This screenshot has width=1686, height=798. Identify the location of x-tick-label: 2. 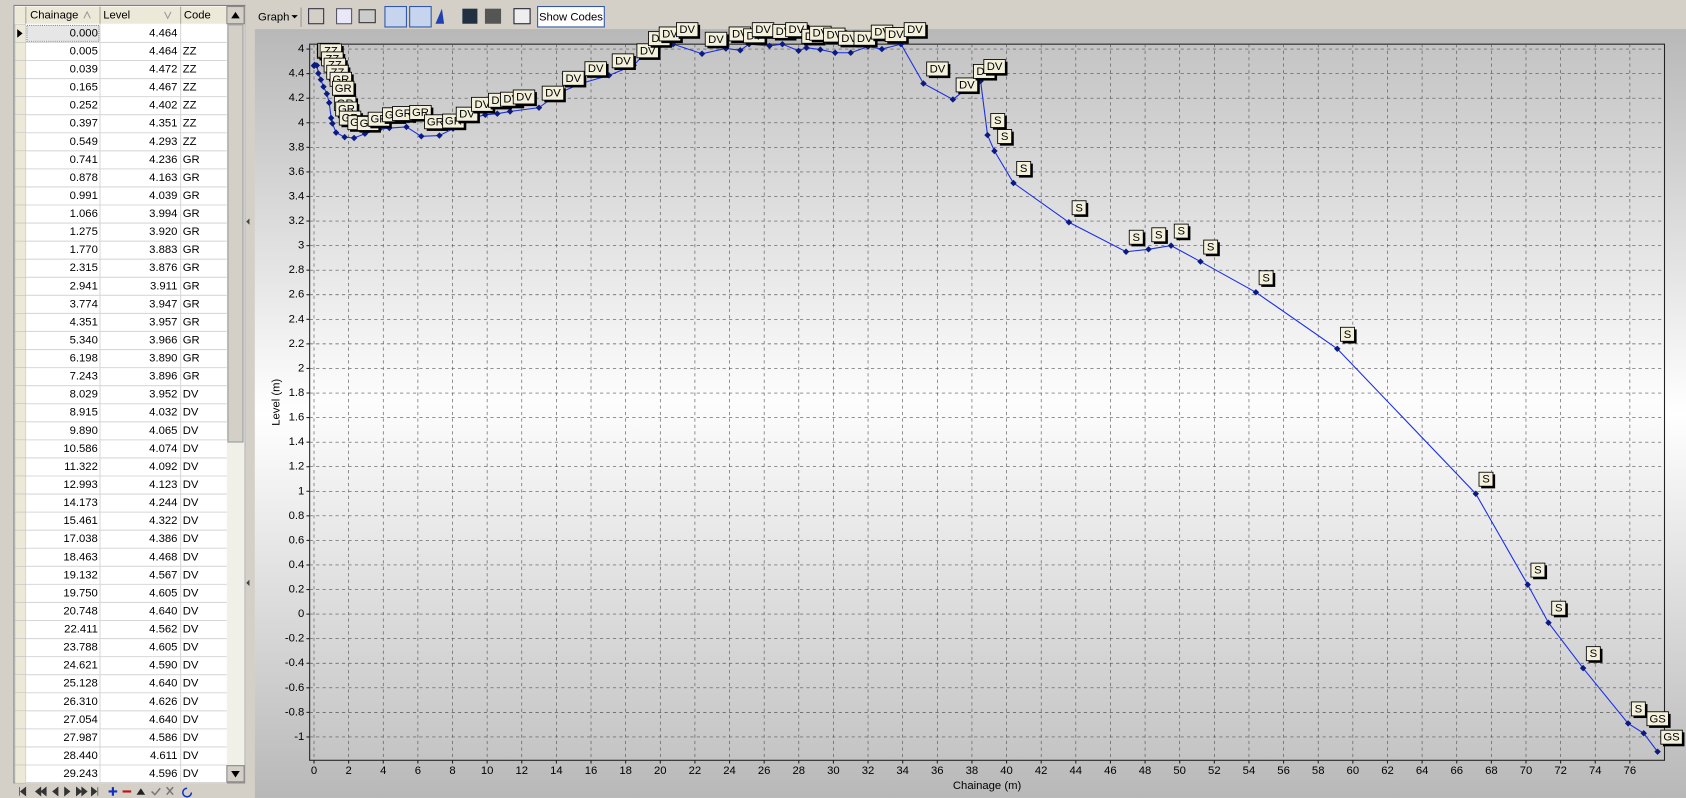
(348, 771).